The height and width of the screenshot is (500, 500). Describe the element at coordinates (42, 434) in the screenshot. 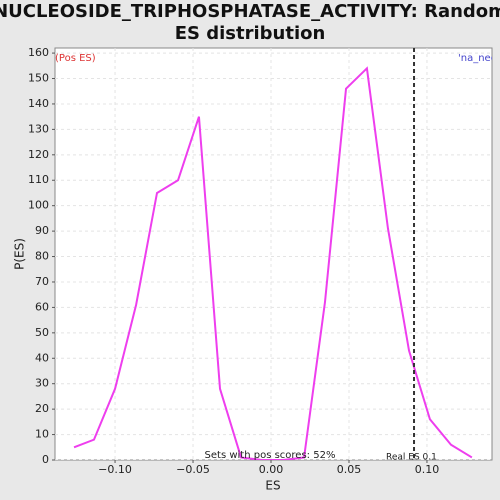

I see `y-tick-label: 10` at that location.